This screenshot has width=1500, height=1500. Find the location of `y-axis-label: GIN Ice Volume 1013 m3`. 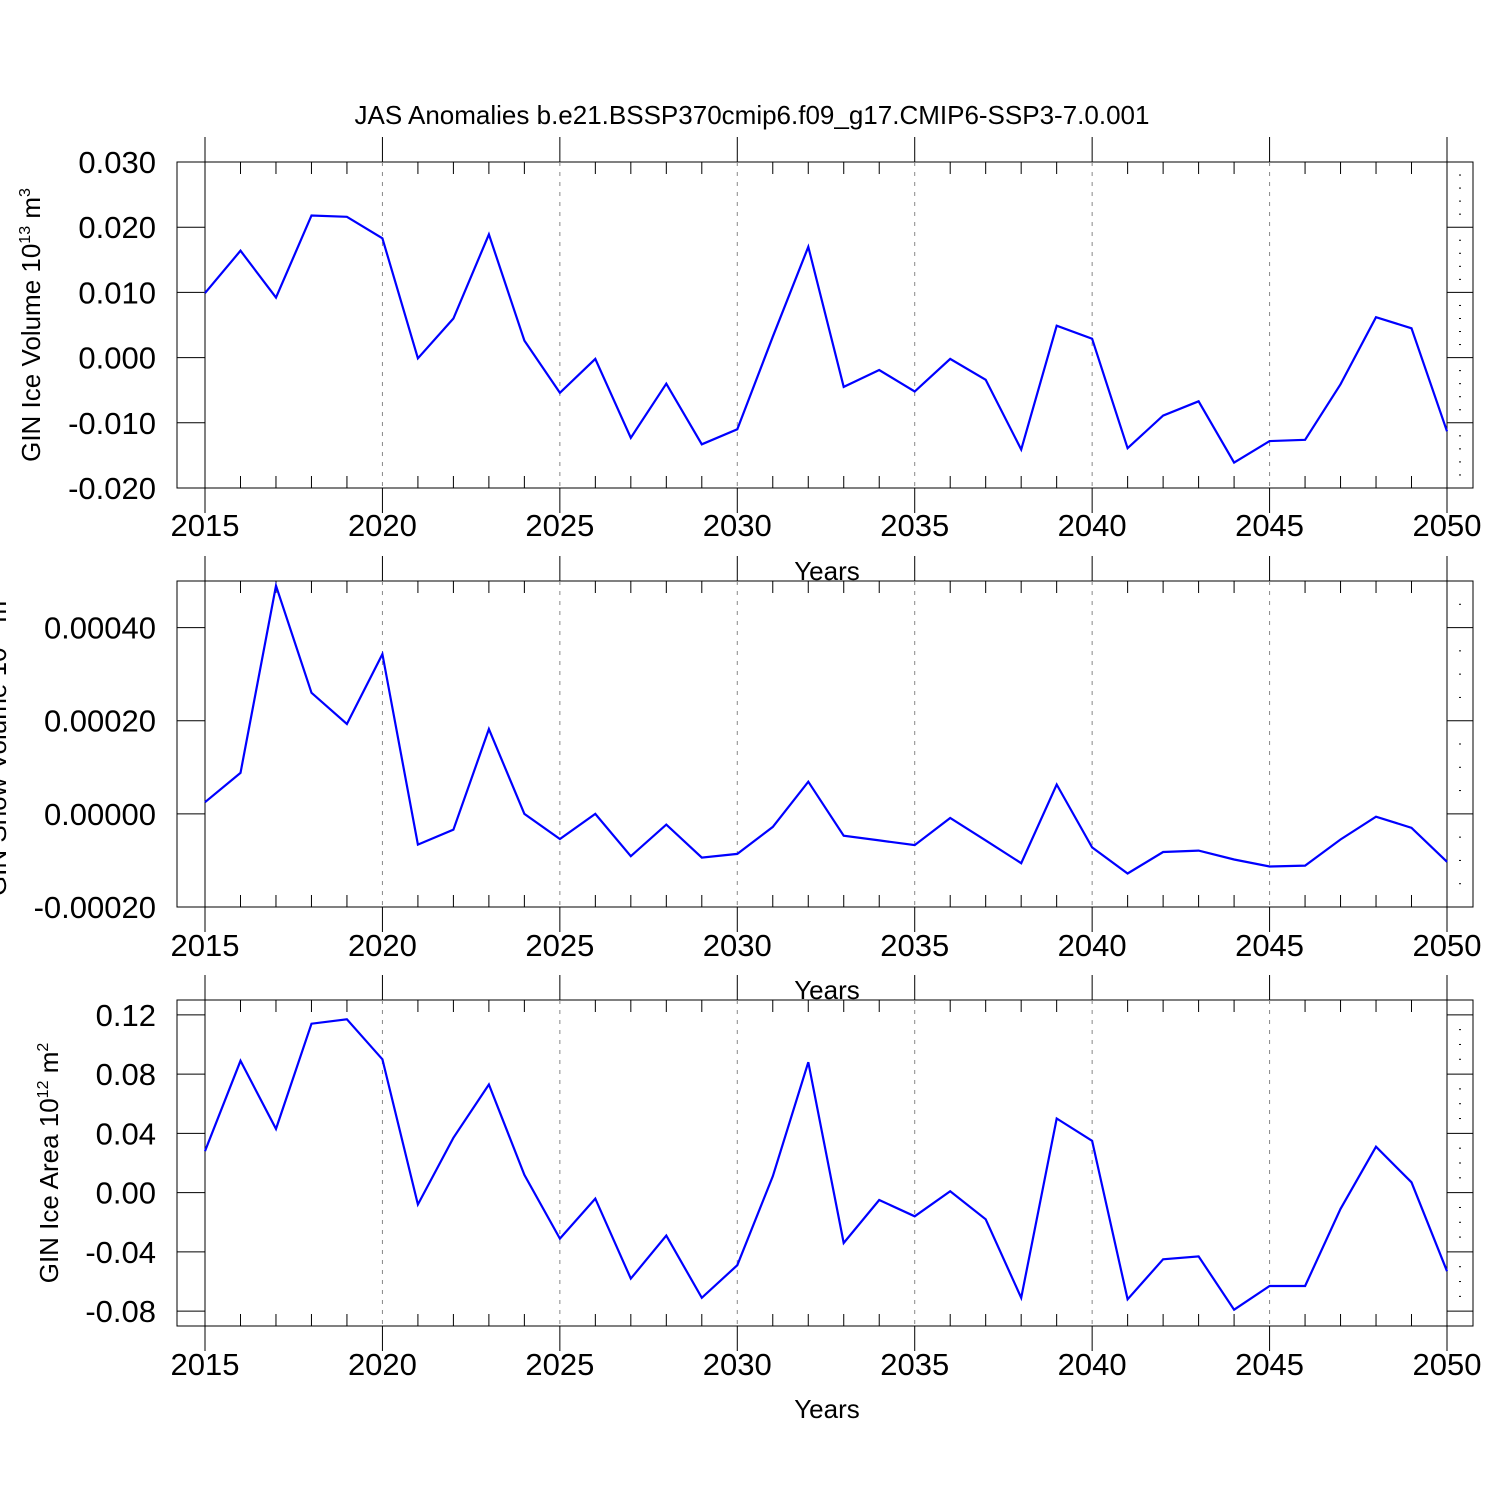

y-axis-label: GIN Ice Volume 1013 m3 is located at coordinates (31, 325).